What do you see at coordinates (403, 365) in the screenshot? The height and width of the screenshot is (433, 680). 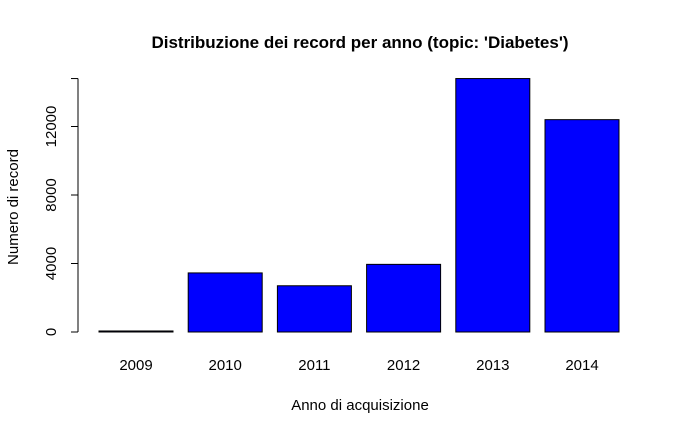 I see `x-tick-label: 2012` at bounding box center [403, 365].